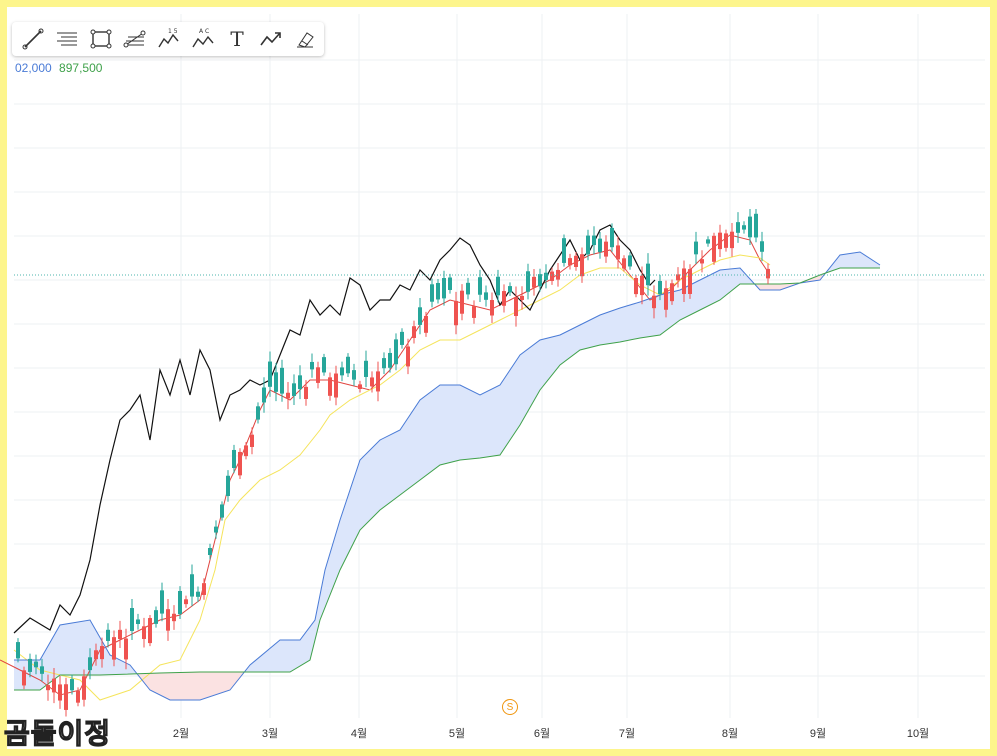 The image size is (997, 756). Describe the element at coordinates (730, 734) in the screenshot. I see `x-tick-label: 8월` at that location.